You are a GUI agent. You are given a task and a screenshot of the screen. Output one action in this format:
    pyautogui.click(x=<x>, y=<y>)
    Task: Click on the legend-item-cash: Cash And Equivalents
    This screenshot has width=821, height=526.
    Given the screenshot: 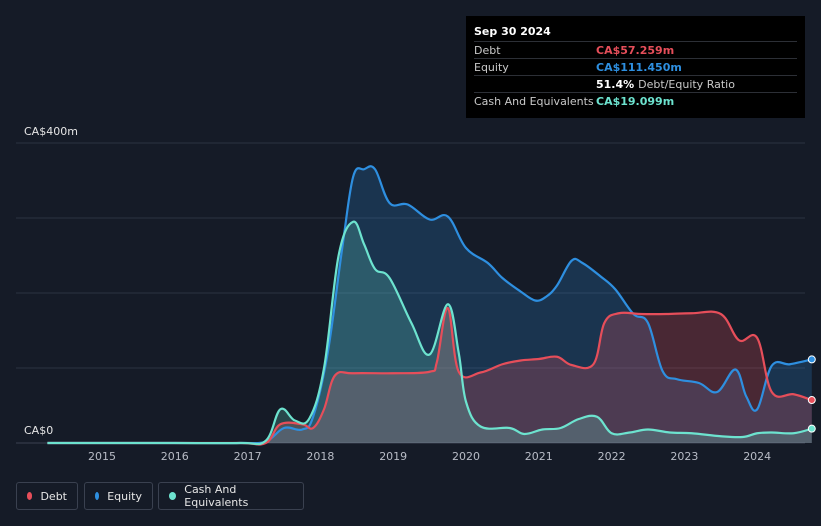 What is the action you would take?
    pyautogui.click(x=231, y=496)
    